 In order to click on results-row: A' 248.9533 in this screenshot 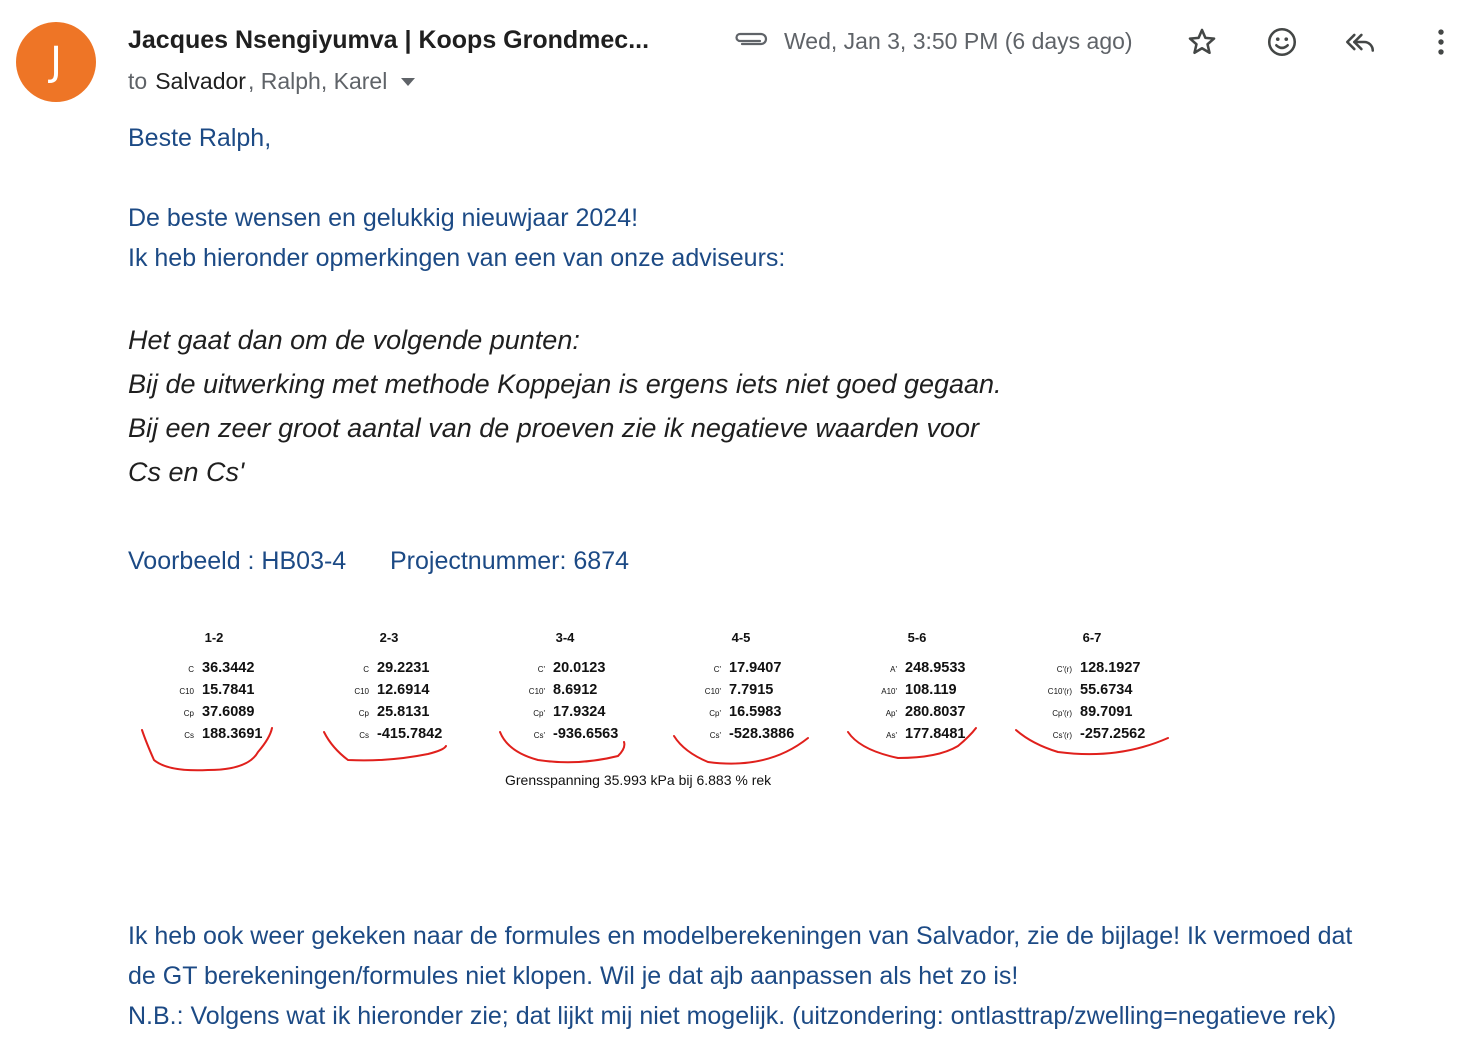, I will do `click(917, 670)`.